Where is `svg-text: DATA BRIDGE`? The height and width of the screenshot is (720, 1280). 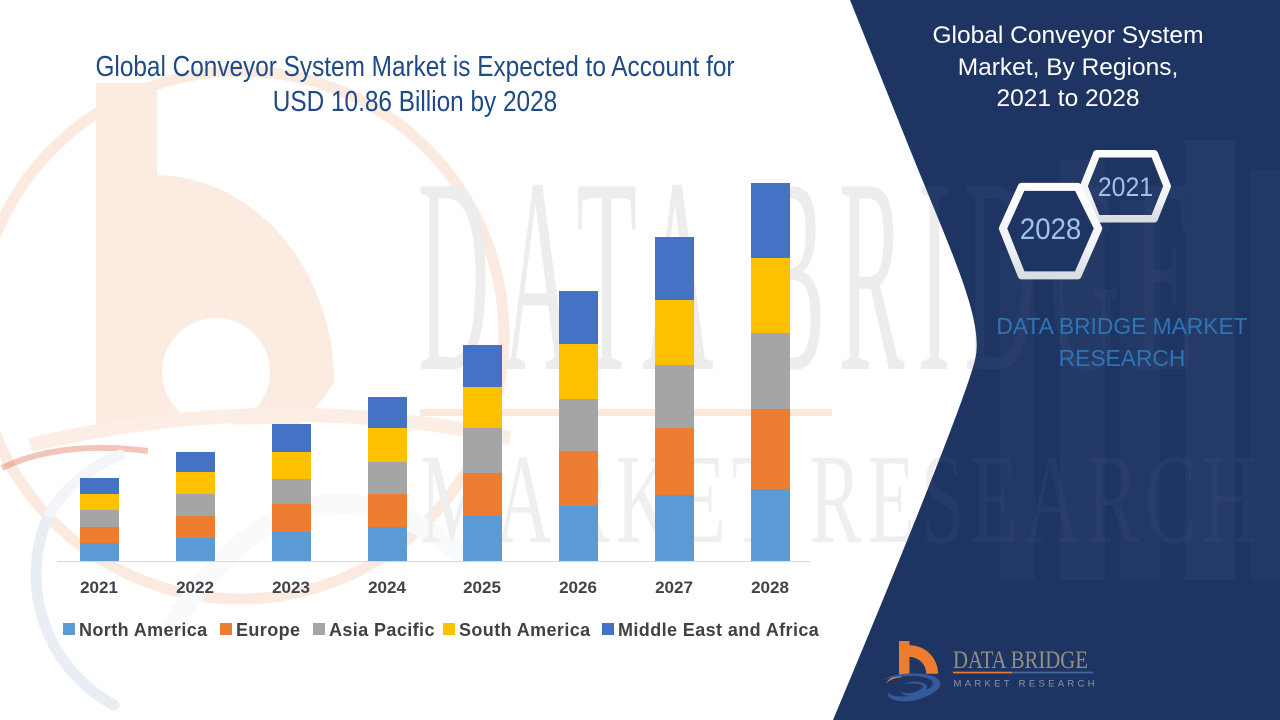
svg-text: DATA BRIDGE is located at coordinates (1020, 659).